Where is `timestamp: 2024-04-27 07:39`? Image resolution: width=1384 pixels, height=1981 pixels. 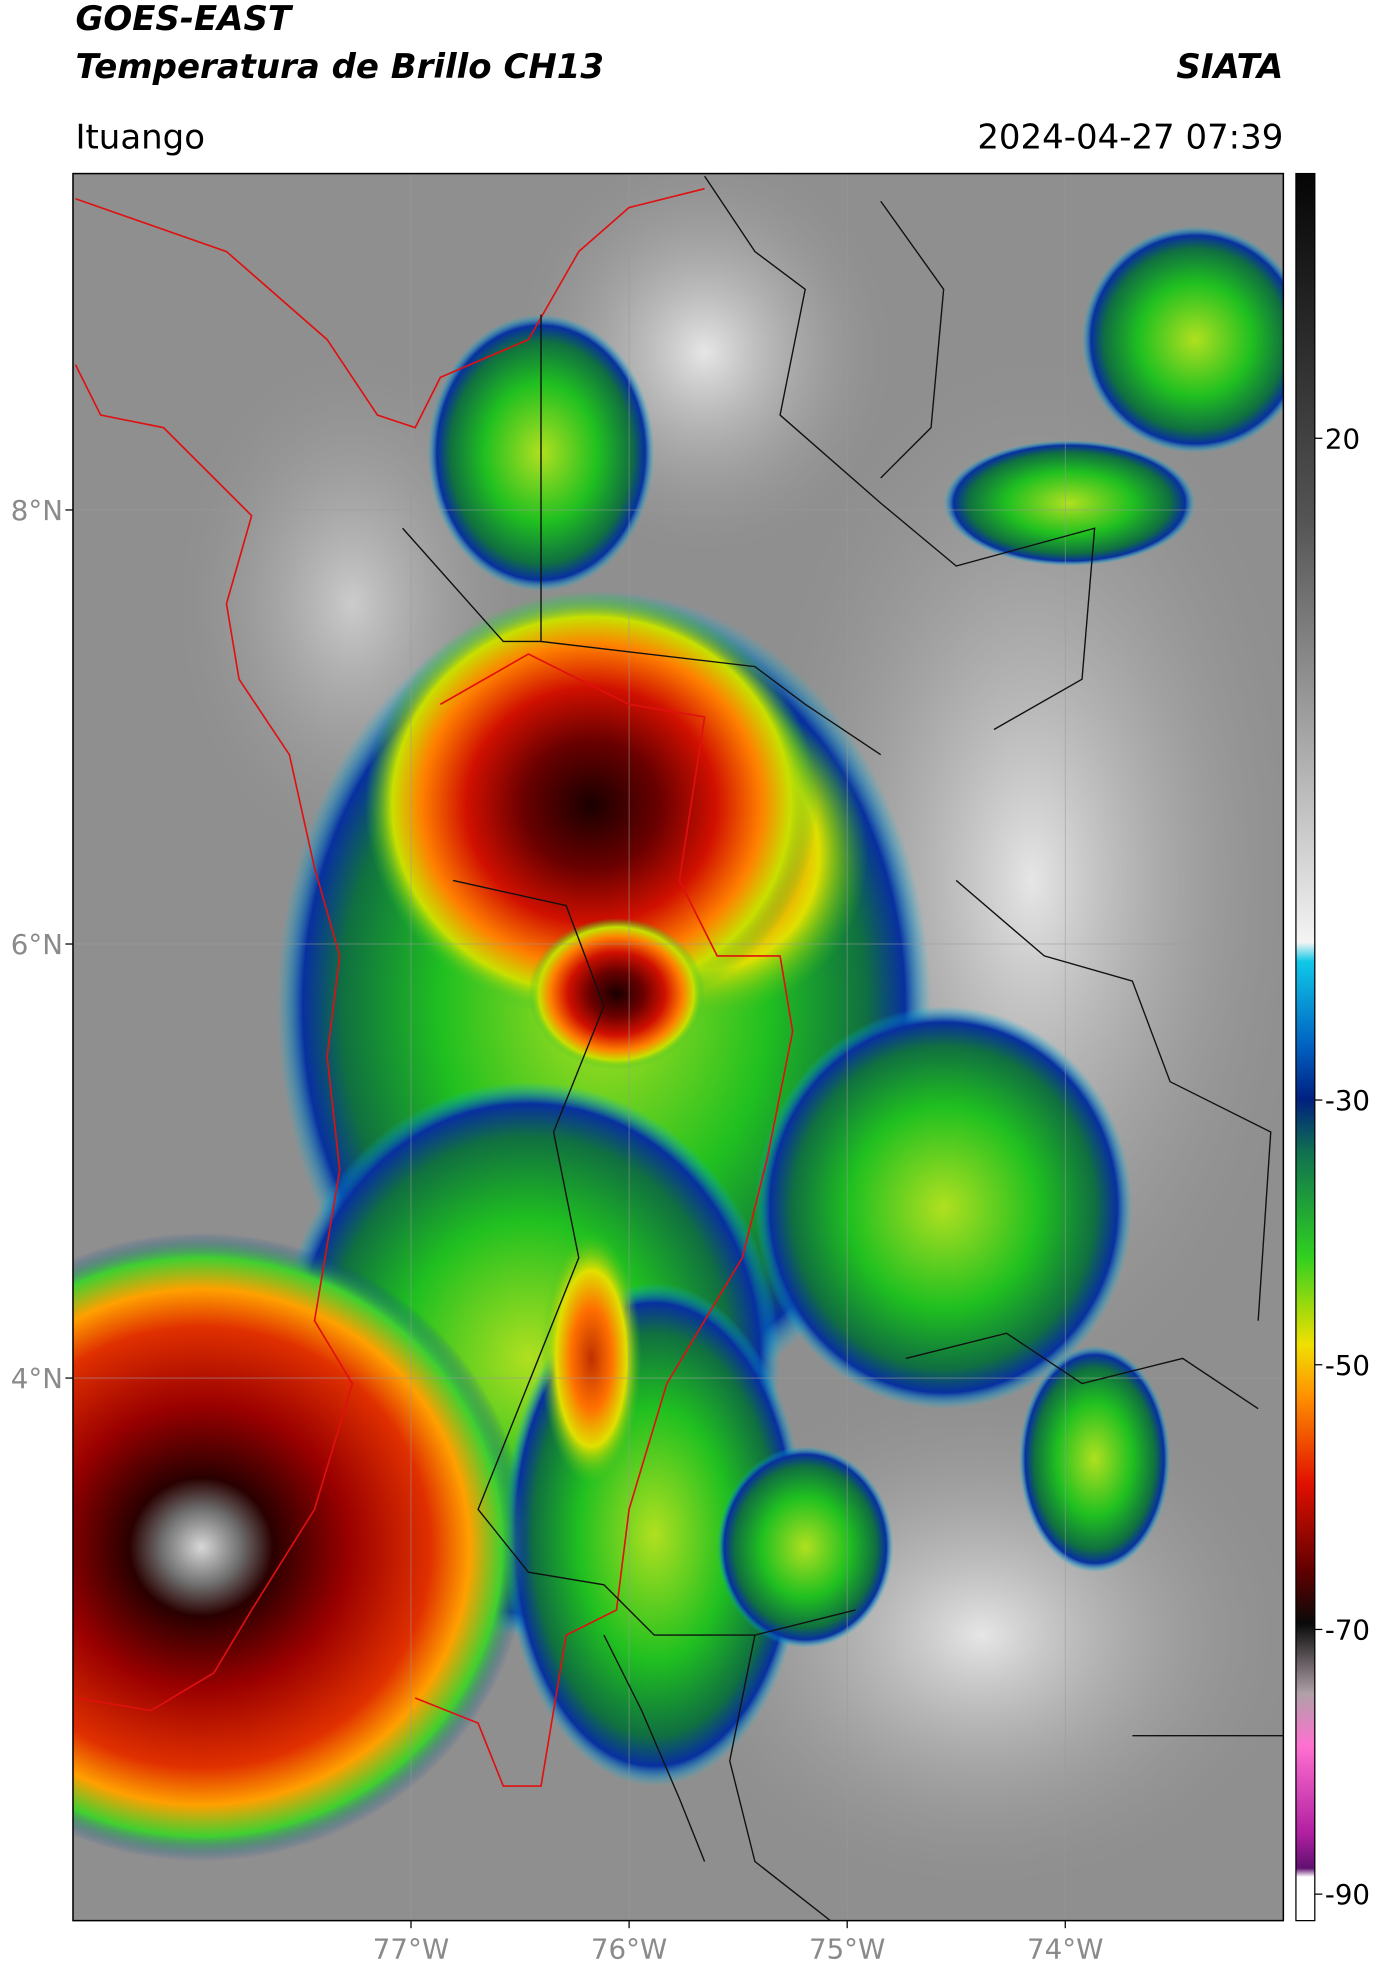
timestamp: 2024-04-27 07:39 is located at coordinates (1130, 137).